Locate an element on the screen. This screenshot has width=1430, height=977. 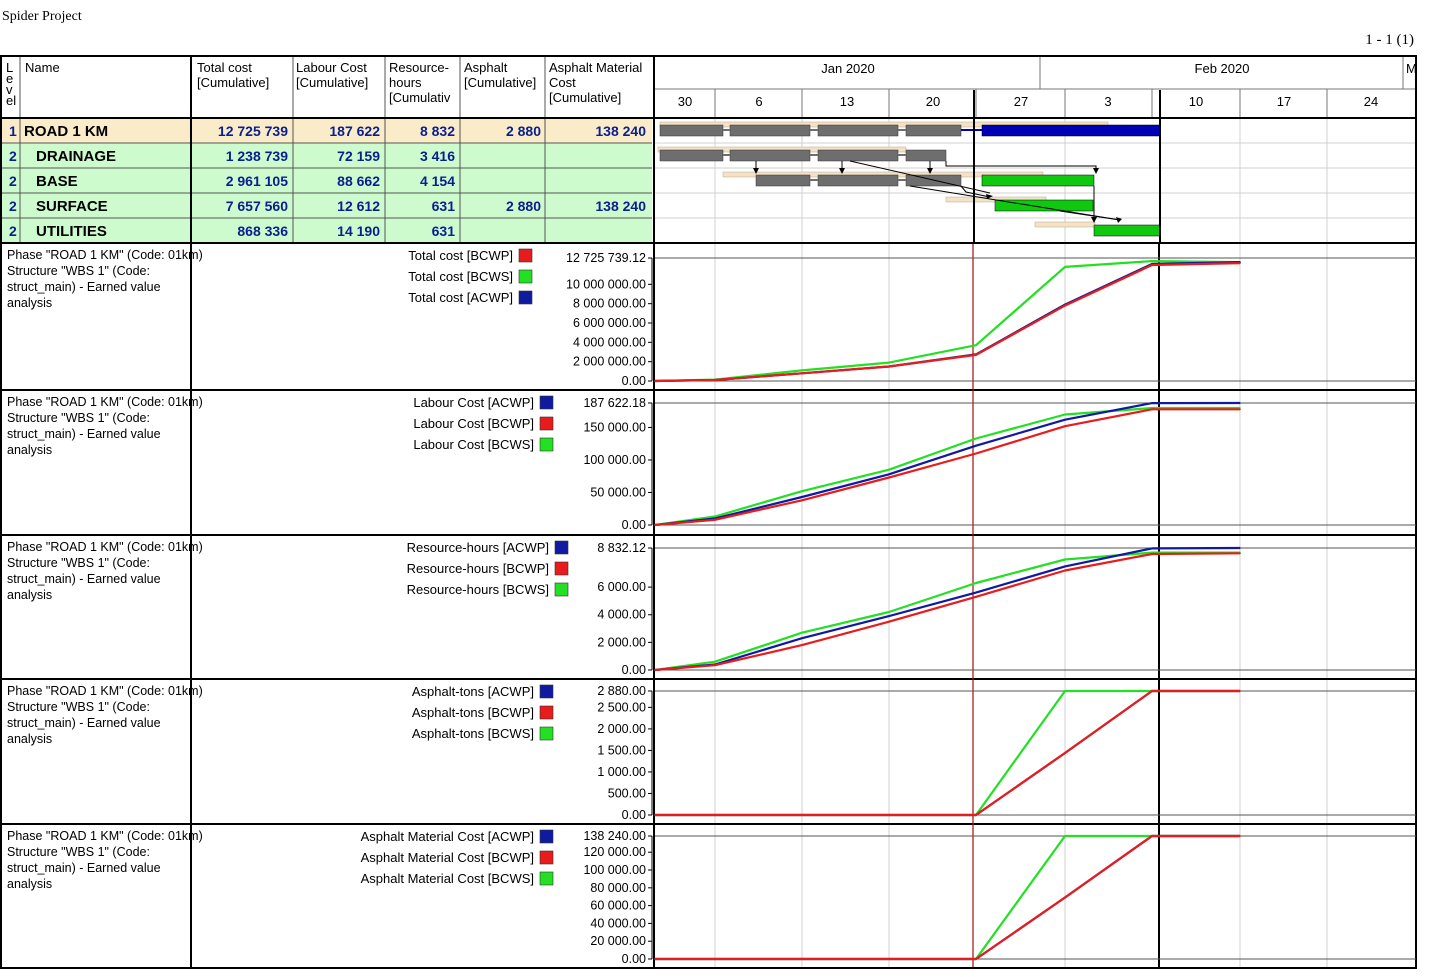
week-label: 24 is located at coordinates (1371, 101).